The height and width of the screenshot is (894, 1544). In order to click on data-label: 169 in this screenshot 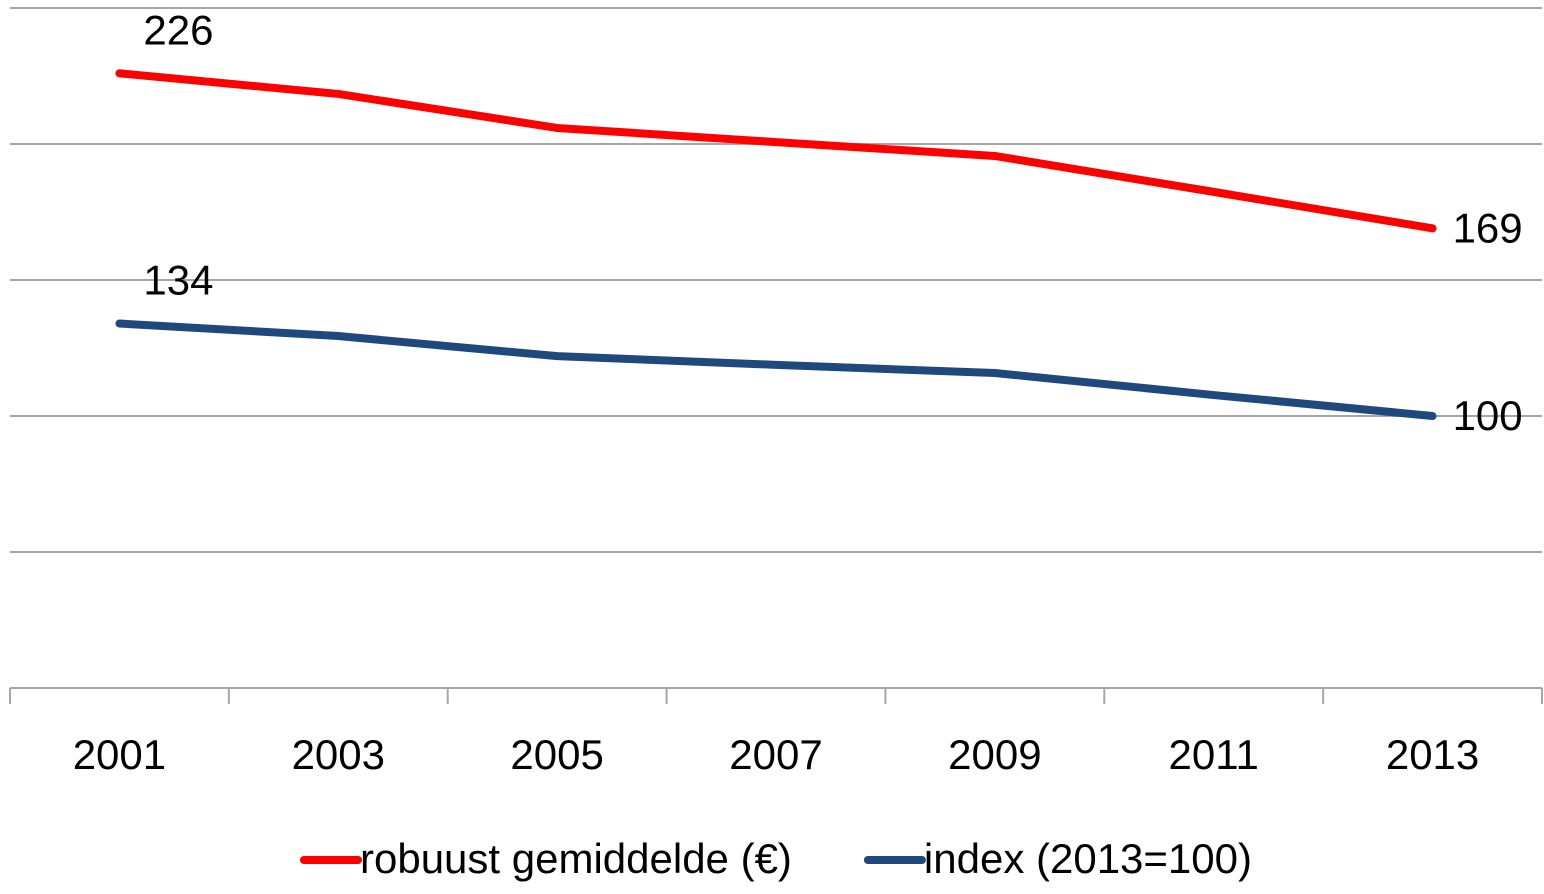, I will do `click(1488, 227)`.